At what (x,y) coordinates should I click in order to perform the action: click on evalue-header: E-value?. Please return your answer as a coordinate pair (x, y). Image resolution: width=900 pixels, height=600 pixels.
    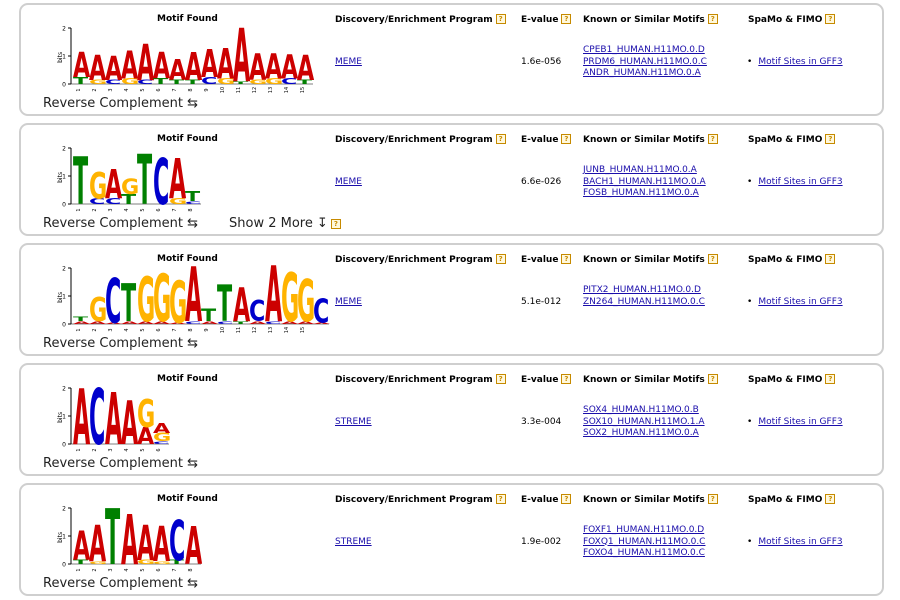
    Looking at the image, I should click on (546, 379).